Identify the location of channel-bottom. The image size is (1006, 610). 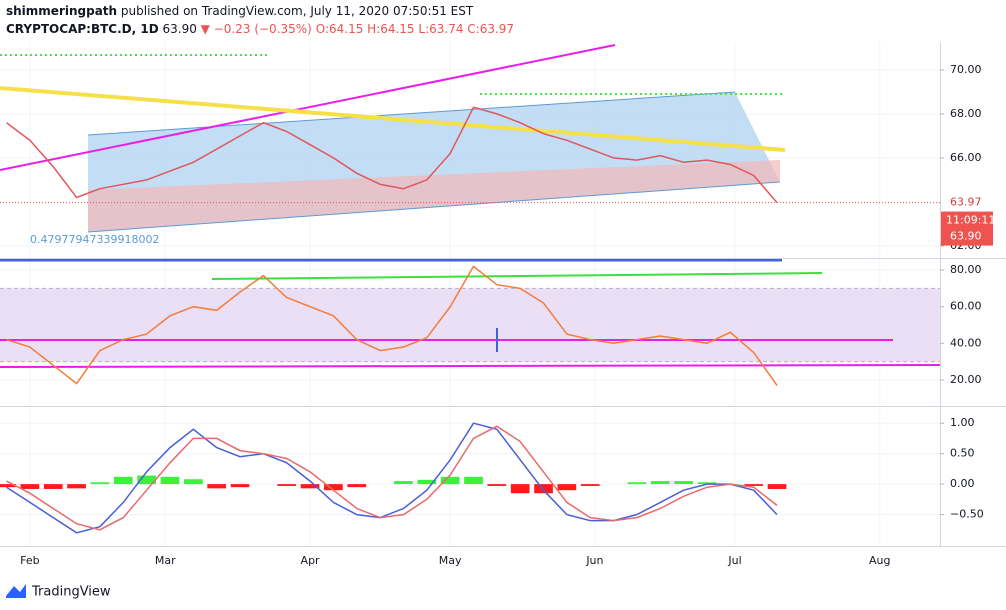
(434, 207).